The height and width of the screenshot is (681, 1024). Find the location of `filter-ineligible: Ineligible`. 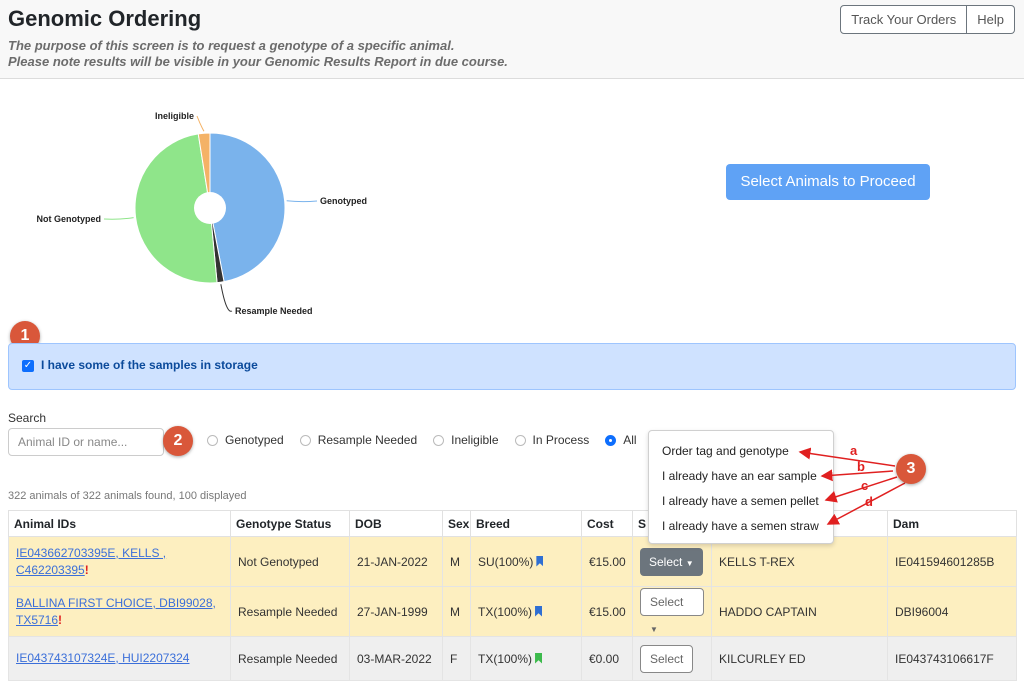

filter-ineligible: Ineligible is located at coordinates (466, 440).